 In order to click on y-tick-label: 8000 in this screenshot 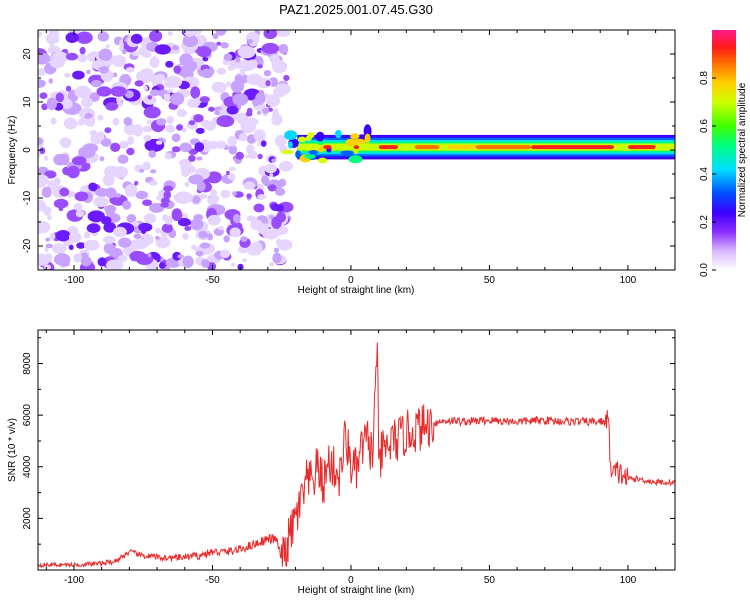, I will do `click(27, 363)`.